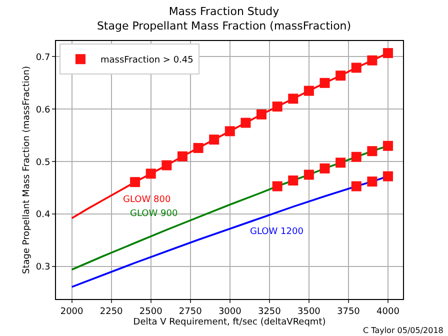 This screenshot has width=448, height=336. Describe the element at coordinates (309, 311) in the screenshot. I see `x-tick-label: 3500` at that location.